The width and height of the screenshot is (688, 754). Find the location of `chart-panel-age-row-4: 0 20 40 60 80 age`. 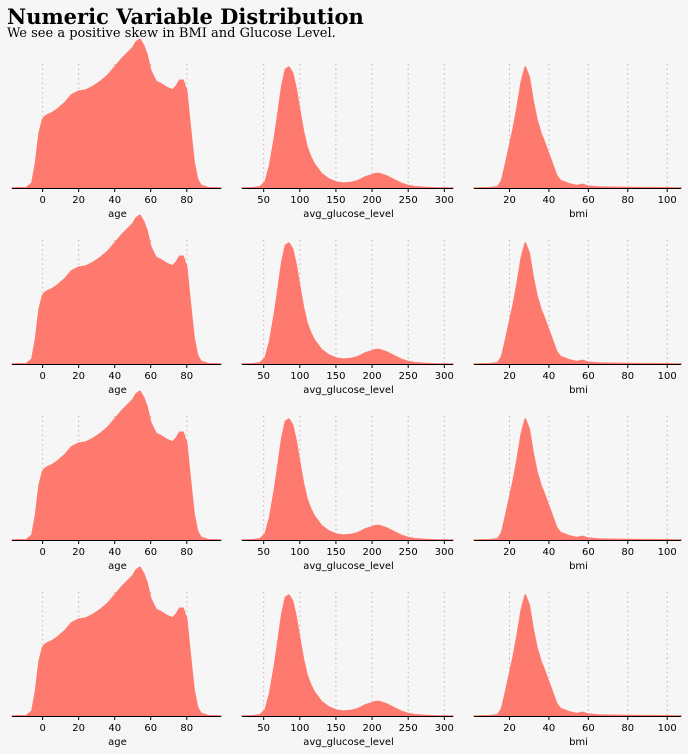

chart-panel-age-row-4: 0 20 40 60 80 age is located at coordinates (116, 657).